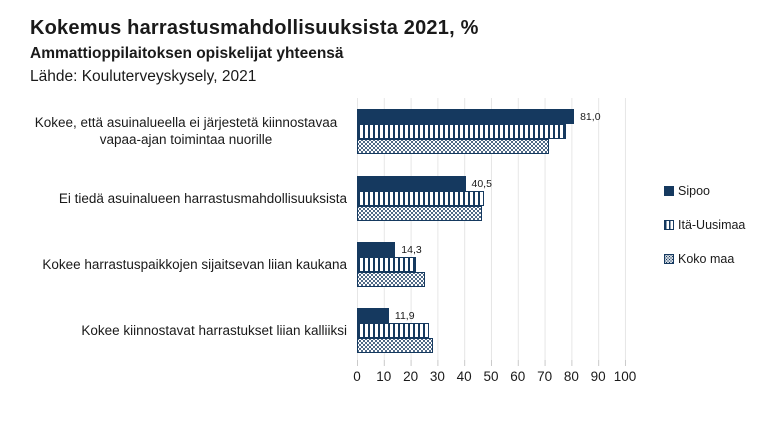  I want to click on legend-label: Koko maa, so click(706, 259).